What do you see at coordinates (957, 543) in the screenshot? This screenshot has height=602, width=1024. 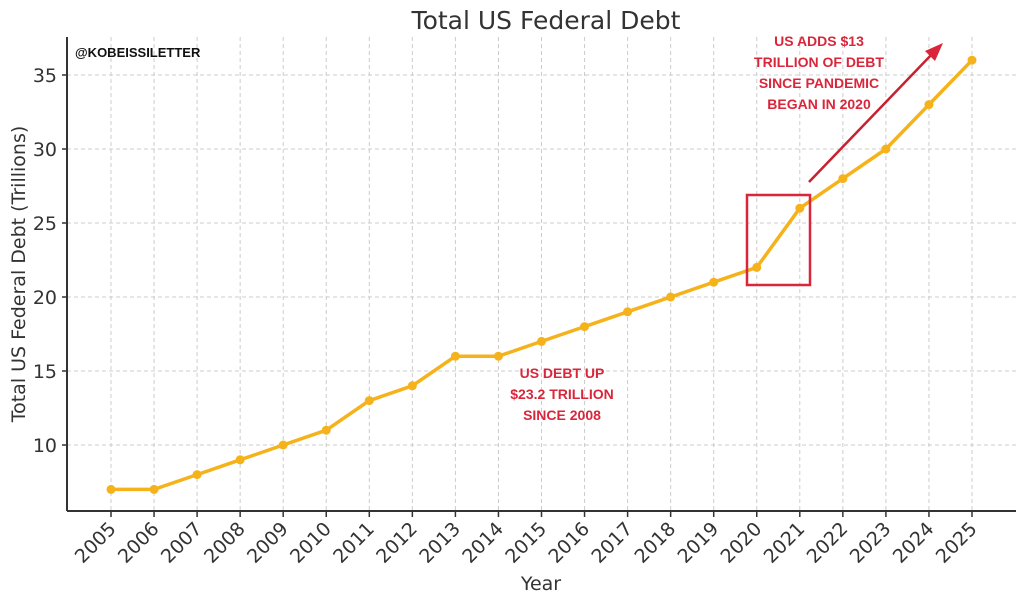 I see `x-tick-label: 2025` at bounding box center [957, 543].